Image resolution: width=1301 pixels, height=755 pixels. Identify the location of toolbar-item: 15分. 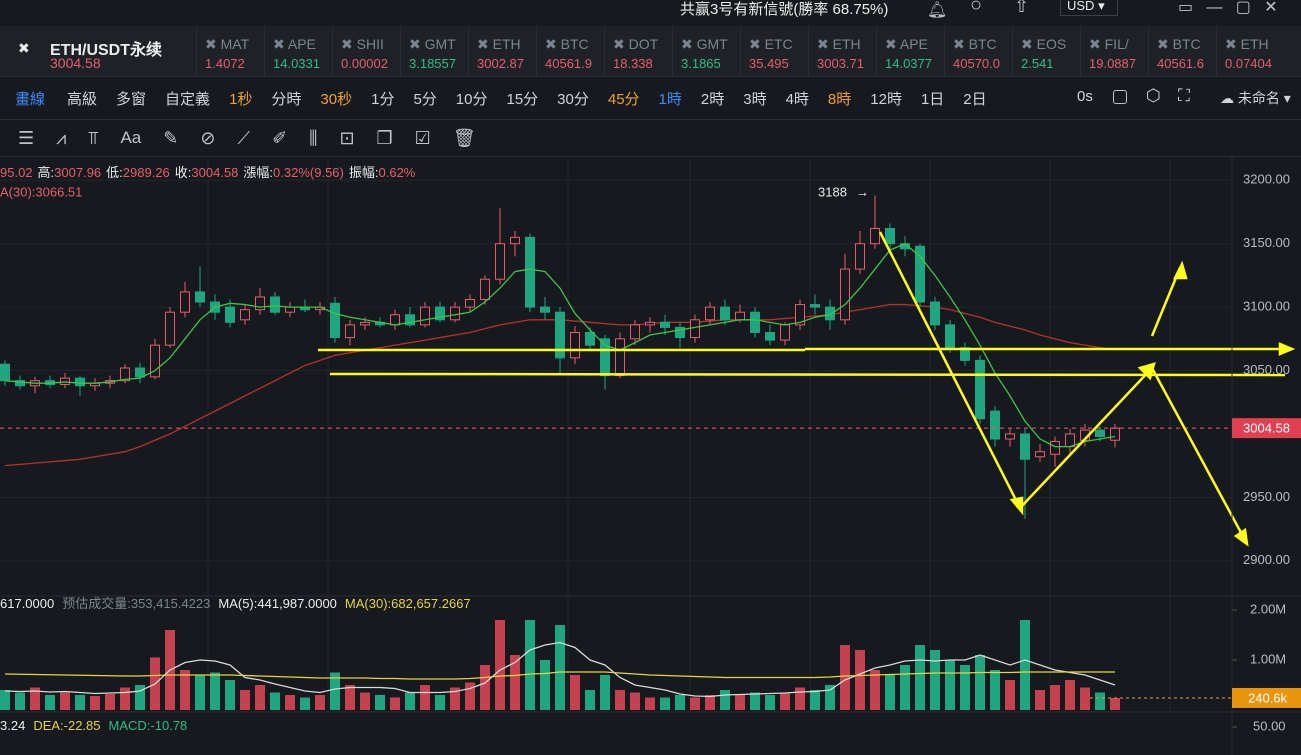
(522, 99).